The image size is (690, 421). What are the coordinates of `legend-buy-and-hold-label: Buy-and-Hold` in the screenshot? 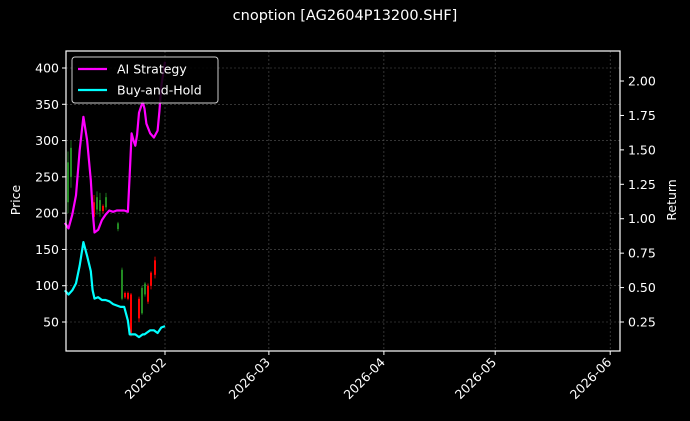 It's located at (159, 90).